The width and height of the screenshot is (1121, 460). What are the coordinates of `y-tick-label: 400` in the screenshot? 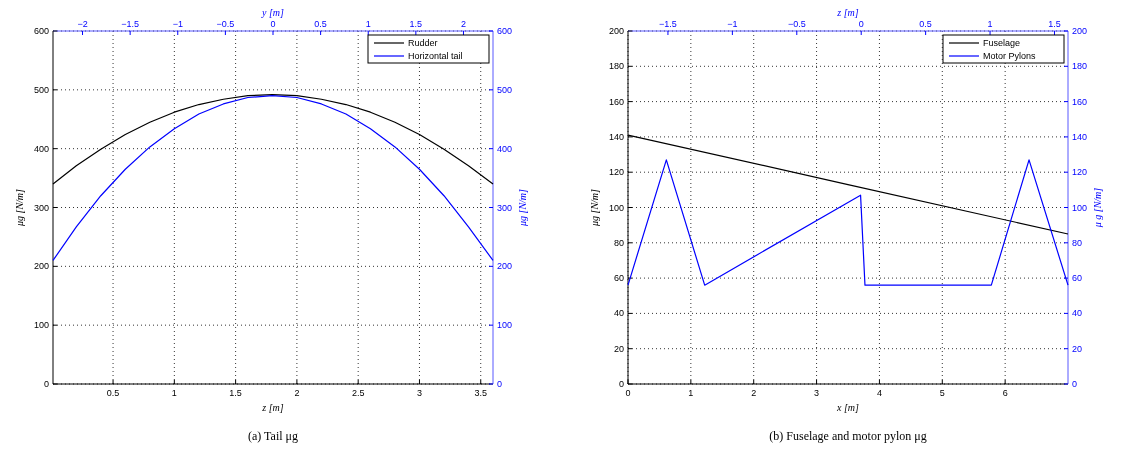 It's located at (41, 148).